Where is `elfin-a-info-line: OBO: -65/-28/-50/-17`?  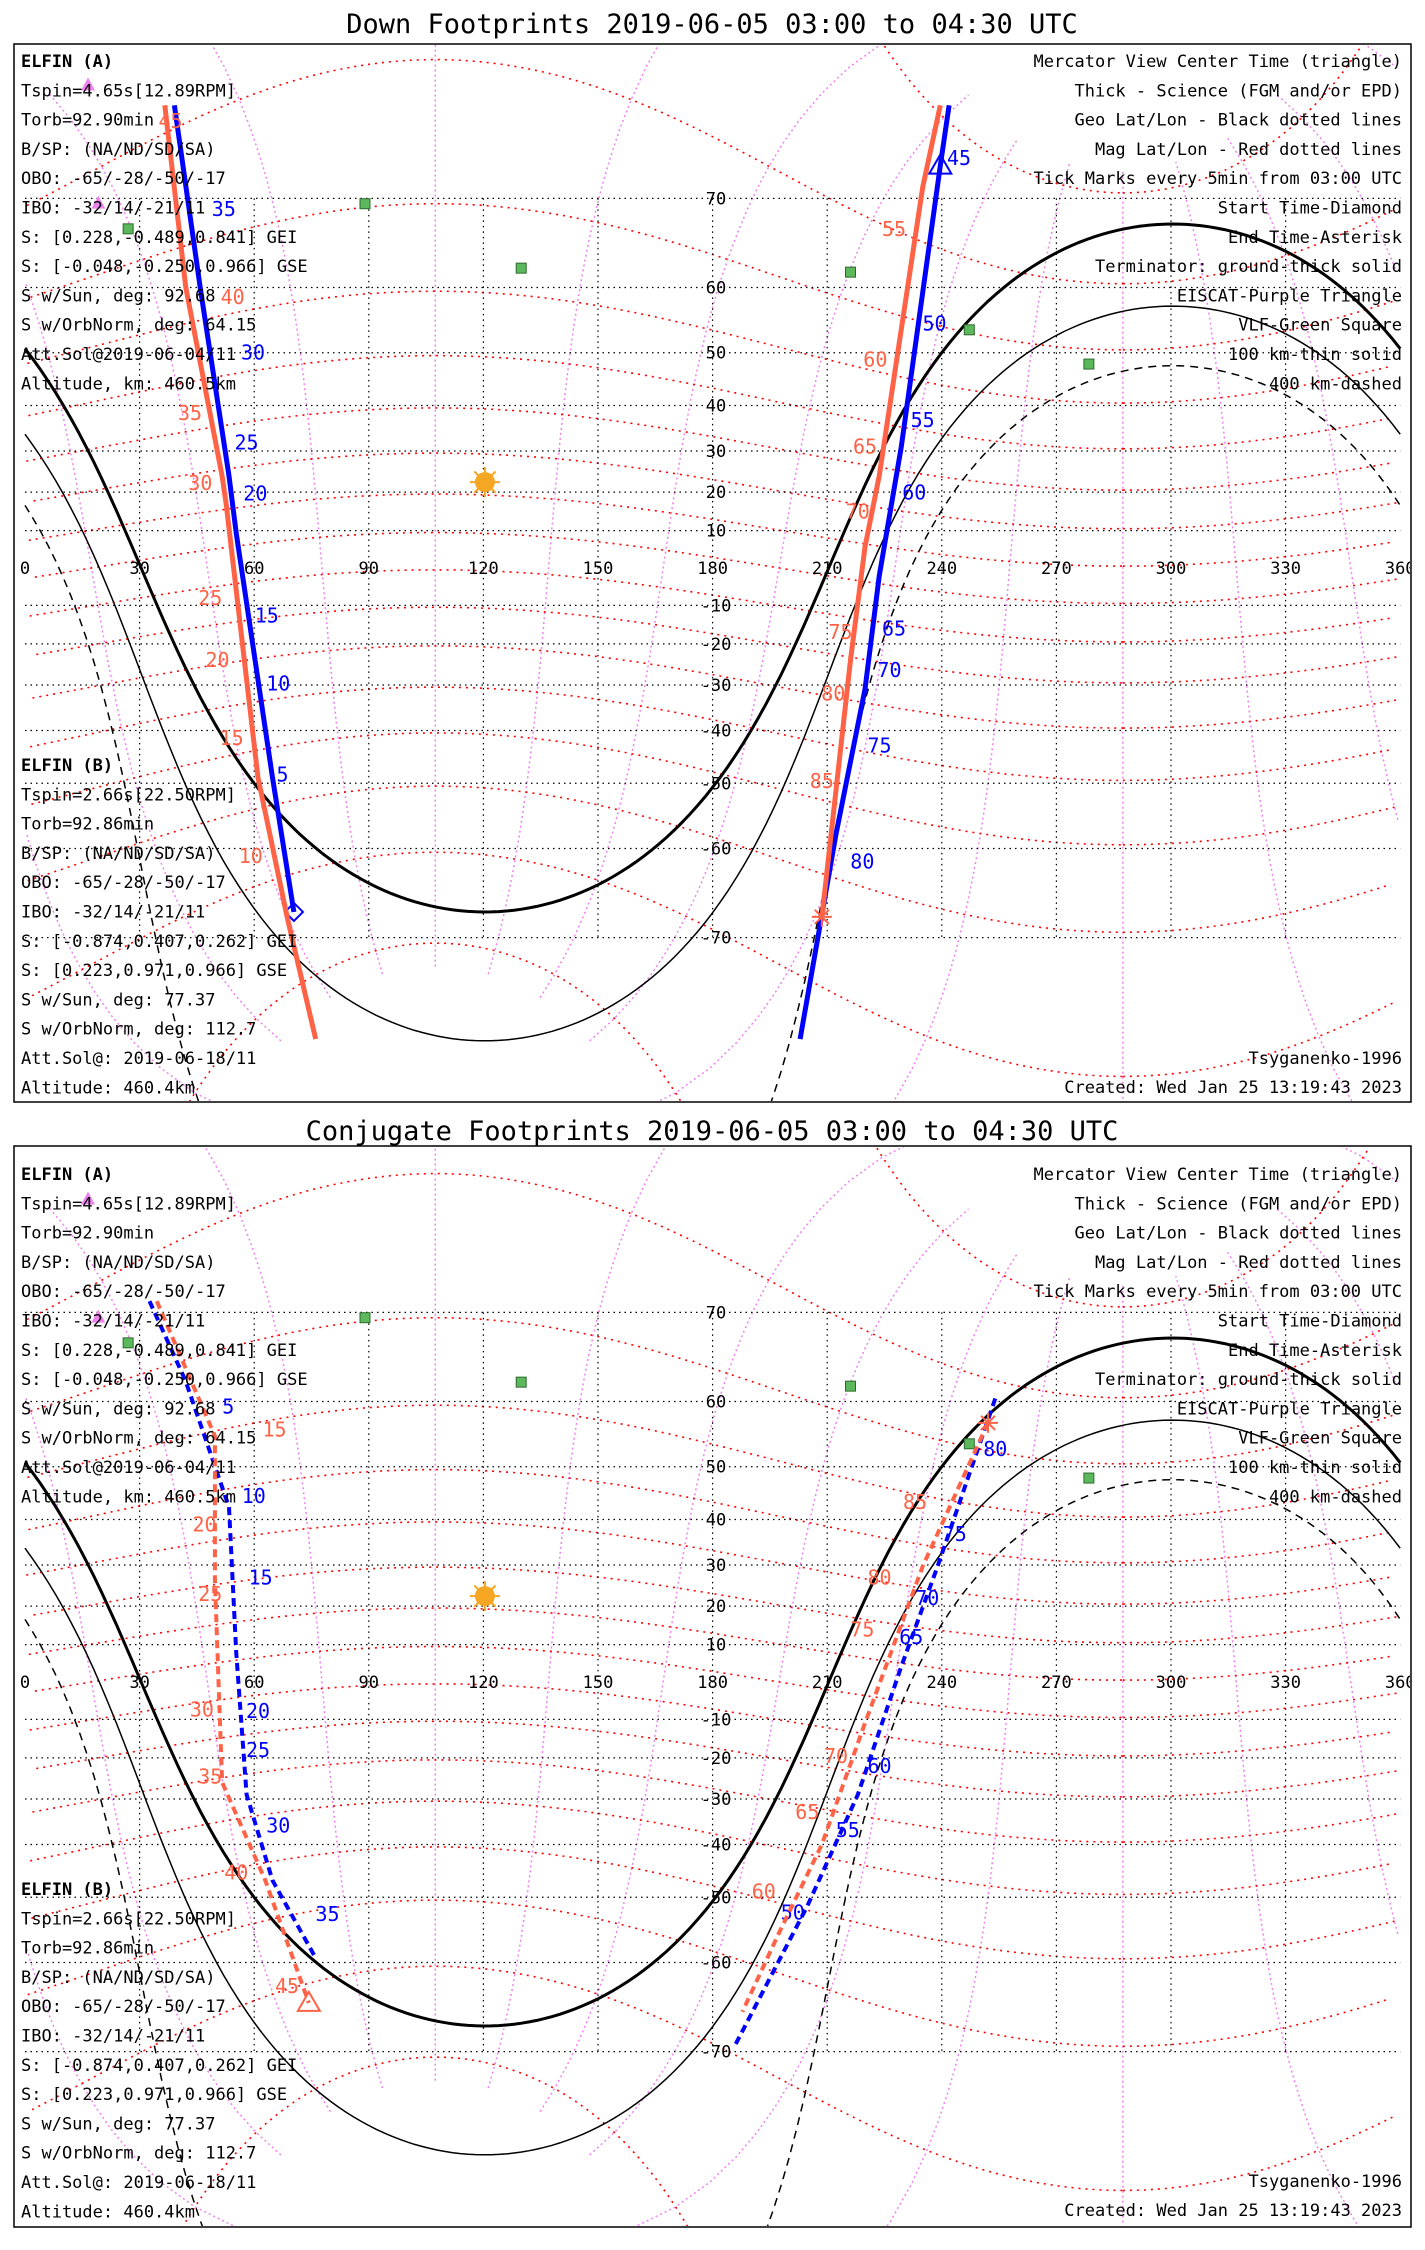 elfin-a-info-line: OBO: -65/-28/-50/-17 is located at coordinates (123, 179).